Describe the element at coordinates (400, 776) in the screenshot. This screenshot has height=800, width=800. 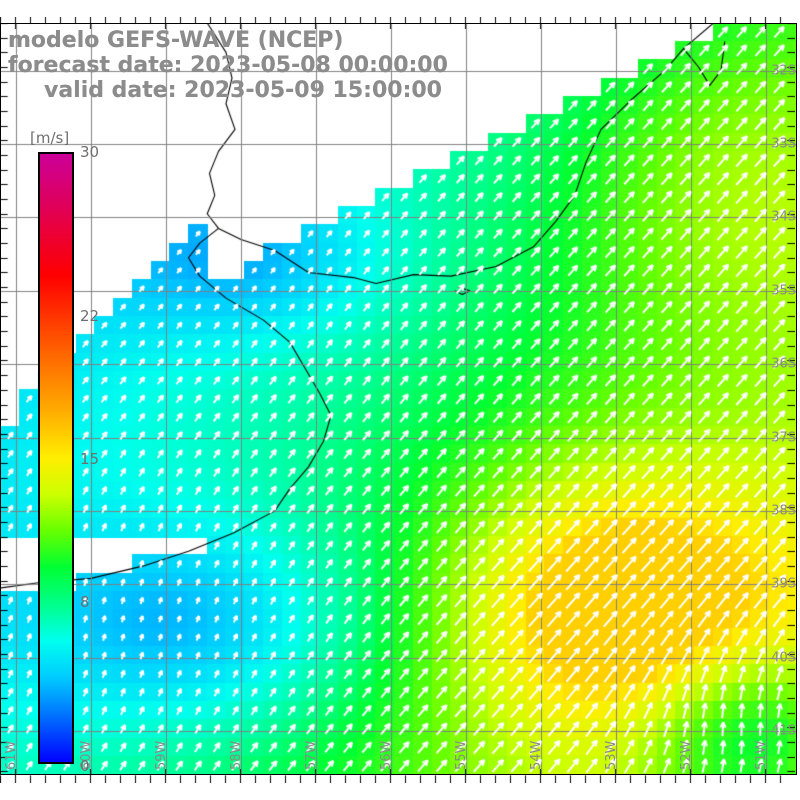
I see `axis-bottom-ticks` at that location.